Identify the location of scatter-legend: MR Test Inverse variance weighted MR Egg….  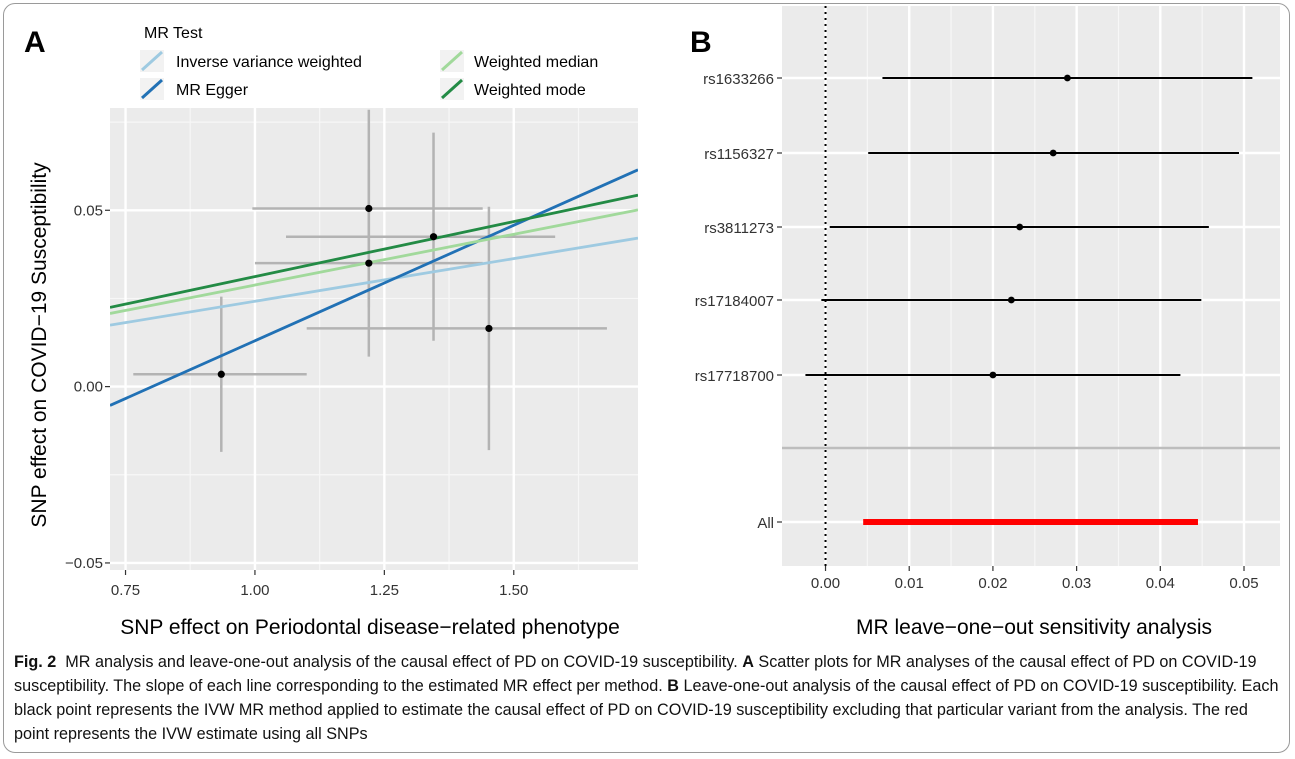
(369, 62).